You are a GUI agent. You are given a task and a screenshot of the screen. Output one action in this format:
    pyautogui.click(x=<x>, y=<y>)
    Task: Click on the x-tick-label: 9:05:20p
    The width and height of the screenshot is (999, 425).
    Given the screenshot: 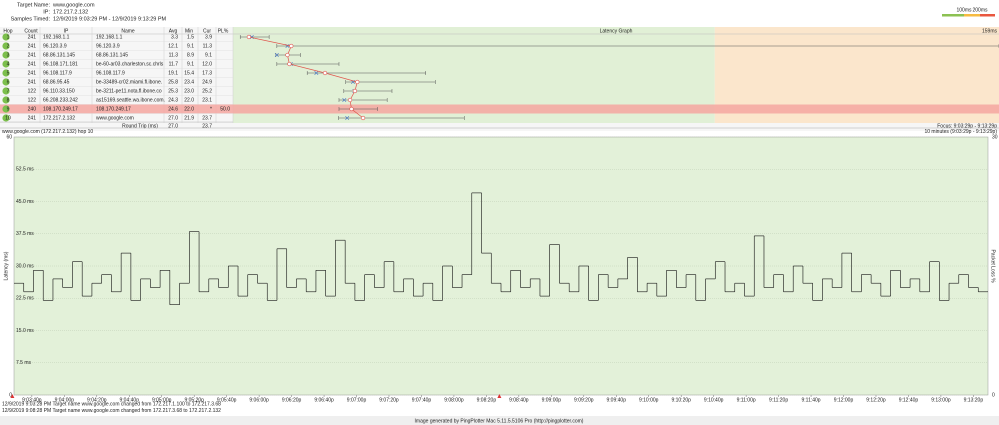 What is the action you would take?
    pyautogui.click(x=194, y=400)
    